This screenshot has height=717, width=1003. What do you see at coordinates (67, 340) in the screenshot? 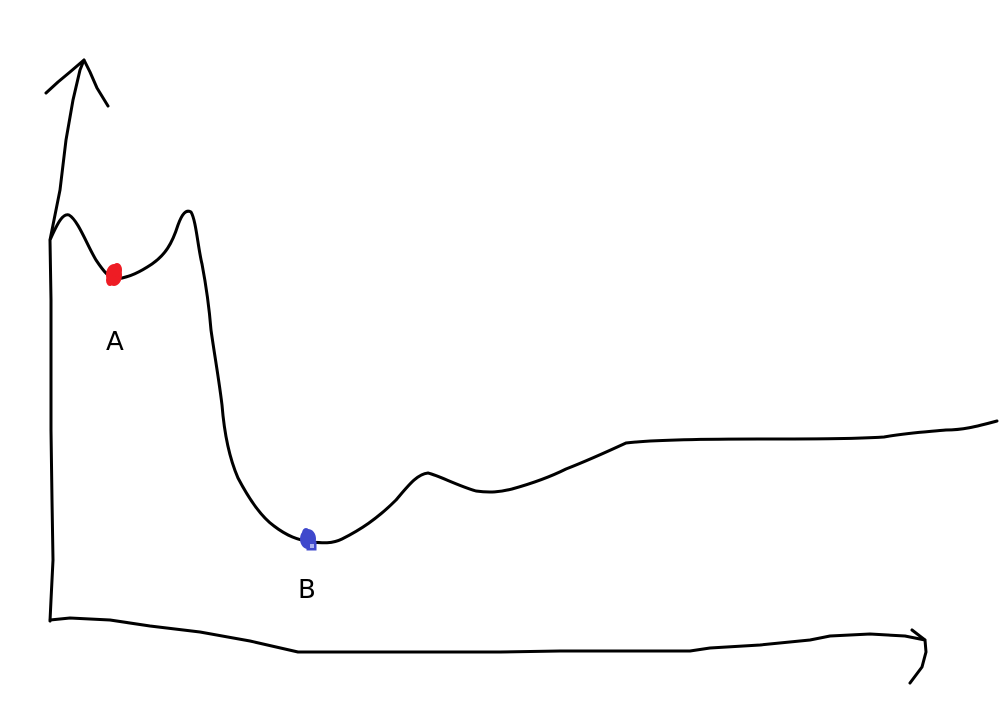
I see `y-axis` at bounding box center [67, 340].